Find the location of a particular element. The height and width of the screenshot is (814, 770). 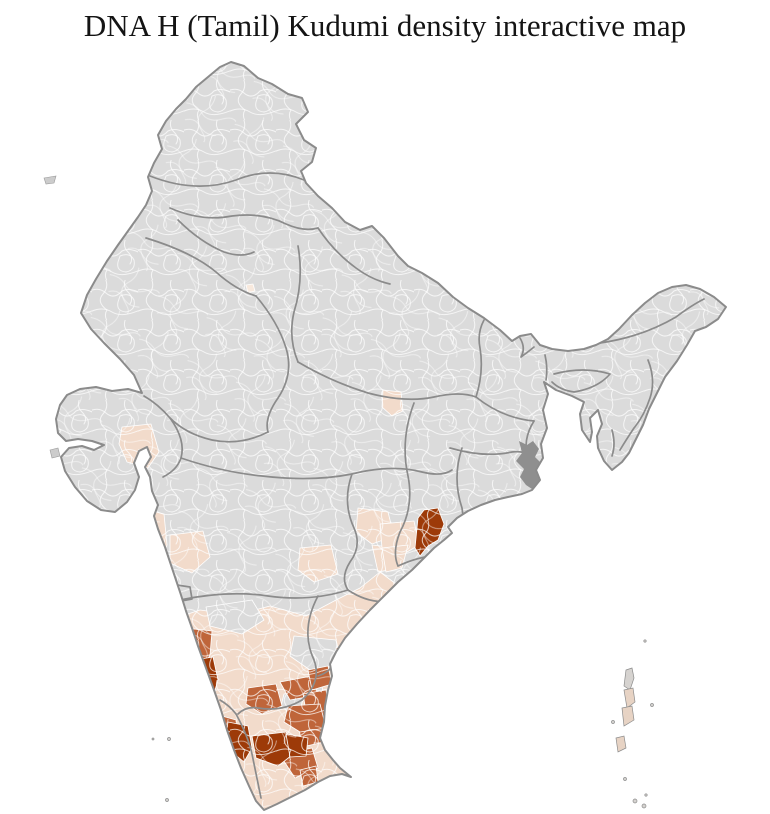

state-border-up-bihar is located at coordinates (480, 358).